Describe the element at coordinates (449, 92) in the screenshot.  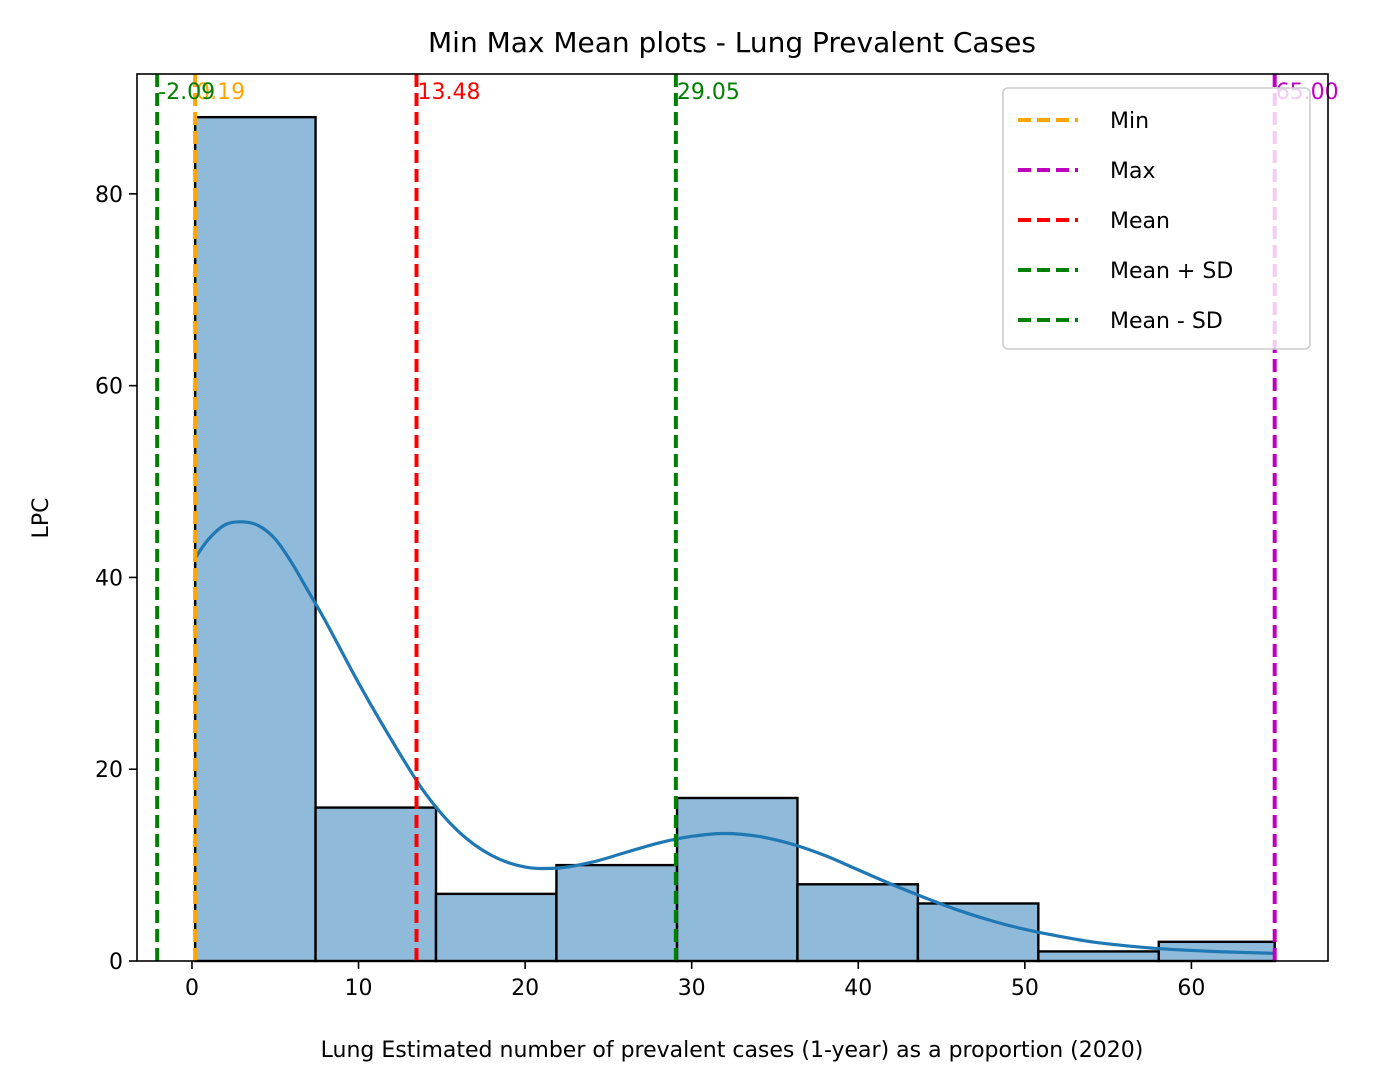
I see `mean-value-label: 13.48` at that location.